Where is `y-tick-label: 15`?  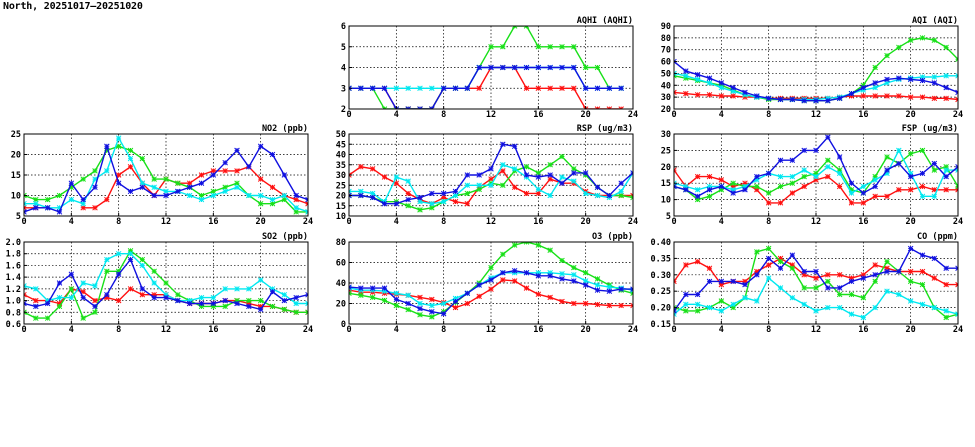 y-tick-label: 15 is located at coordinates (341, 207).